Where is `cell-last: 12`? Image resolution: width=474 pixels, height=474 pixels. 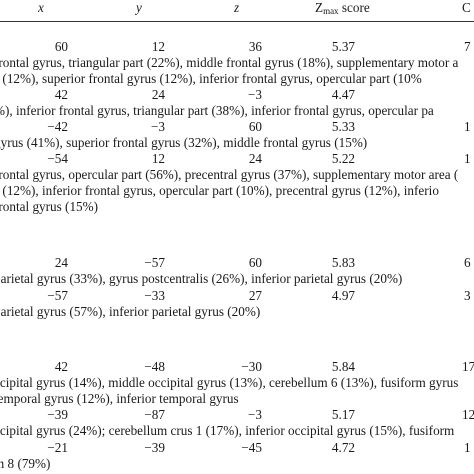
cell-last: 12 is located at coordinates (468, 414).